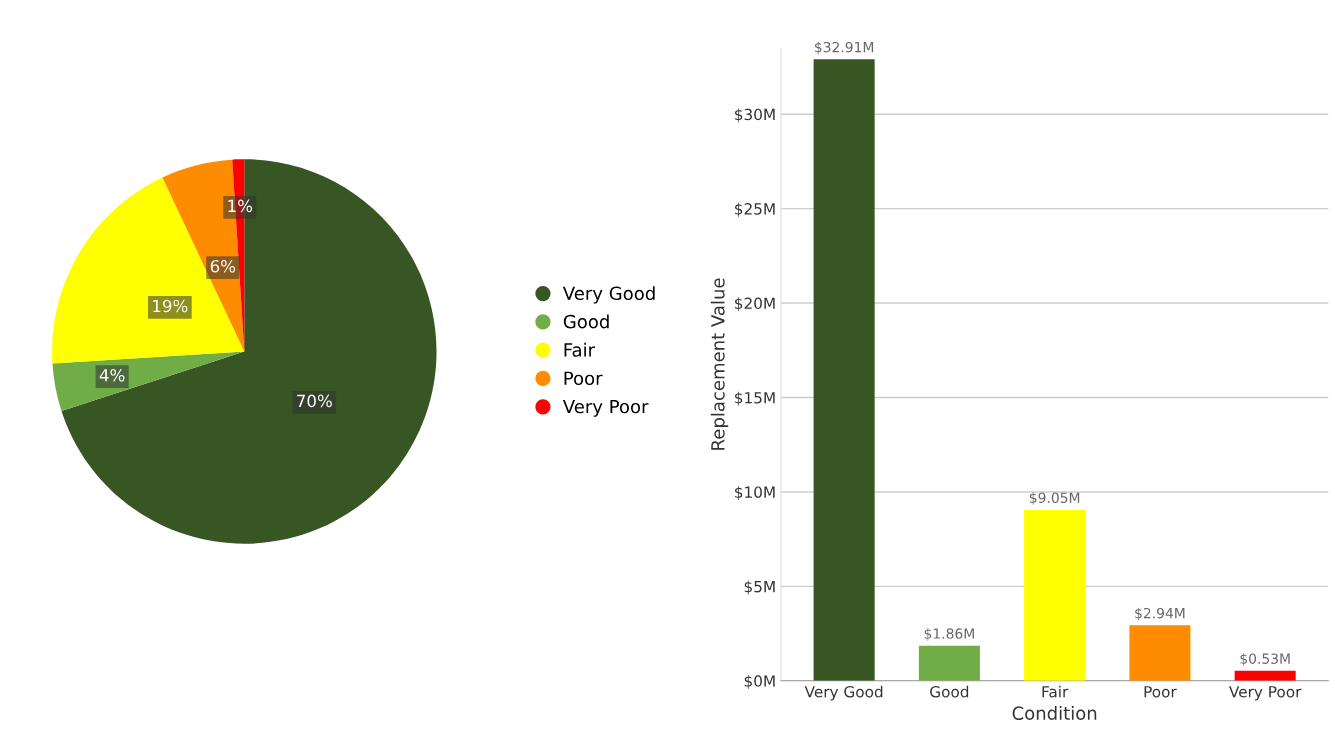  Describe the element at coordinates (844, 48) in the screenshot. I see `data-label: $32.91M` at that location.